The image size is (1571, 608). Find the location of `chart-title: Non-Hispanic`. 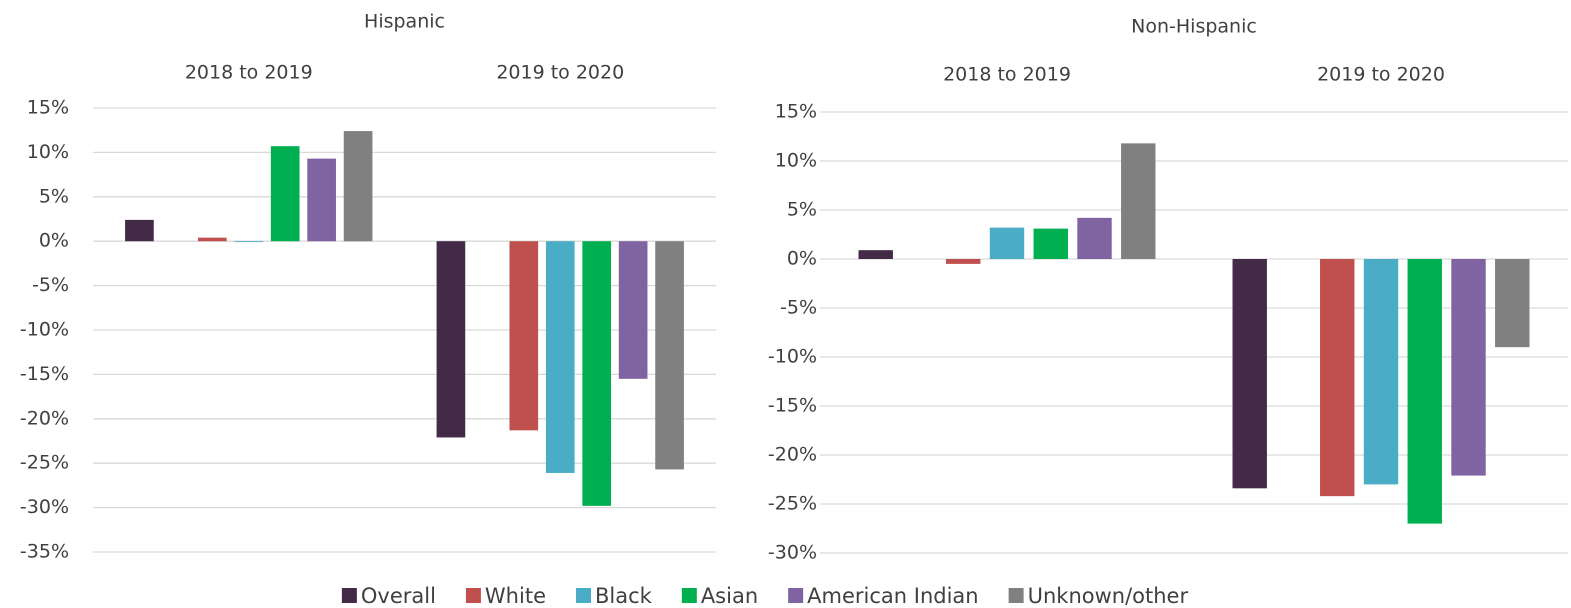

chart-title: Non-Hispanic is located at coordinates (1194, 27).